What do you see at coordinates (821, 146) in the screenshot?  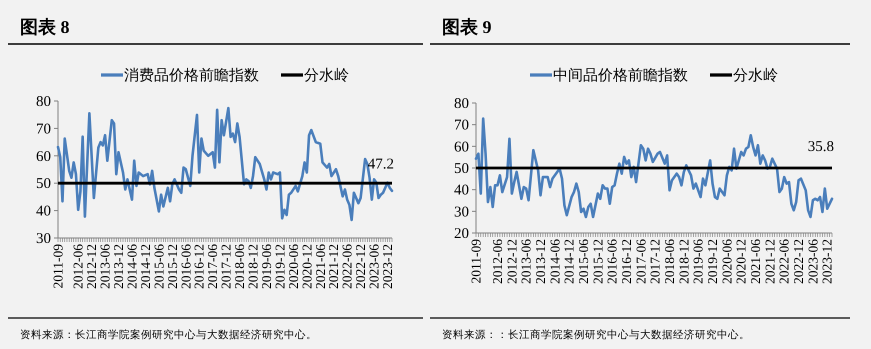 I see `annotation: 35.8` at bounding box center [821, 146].